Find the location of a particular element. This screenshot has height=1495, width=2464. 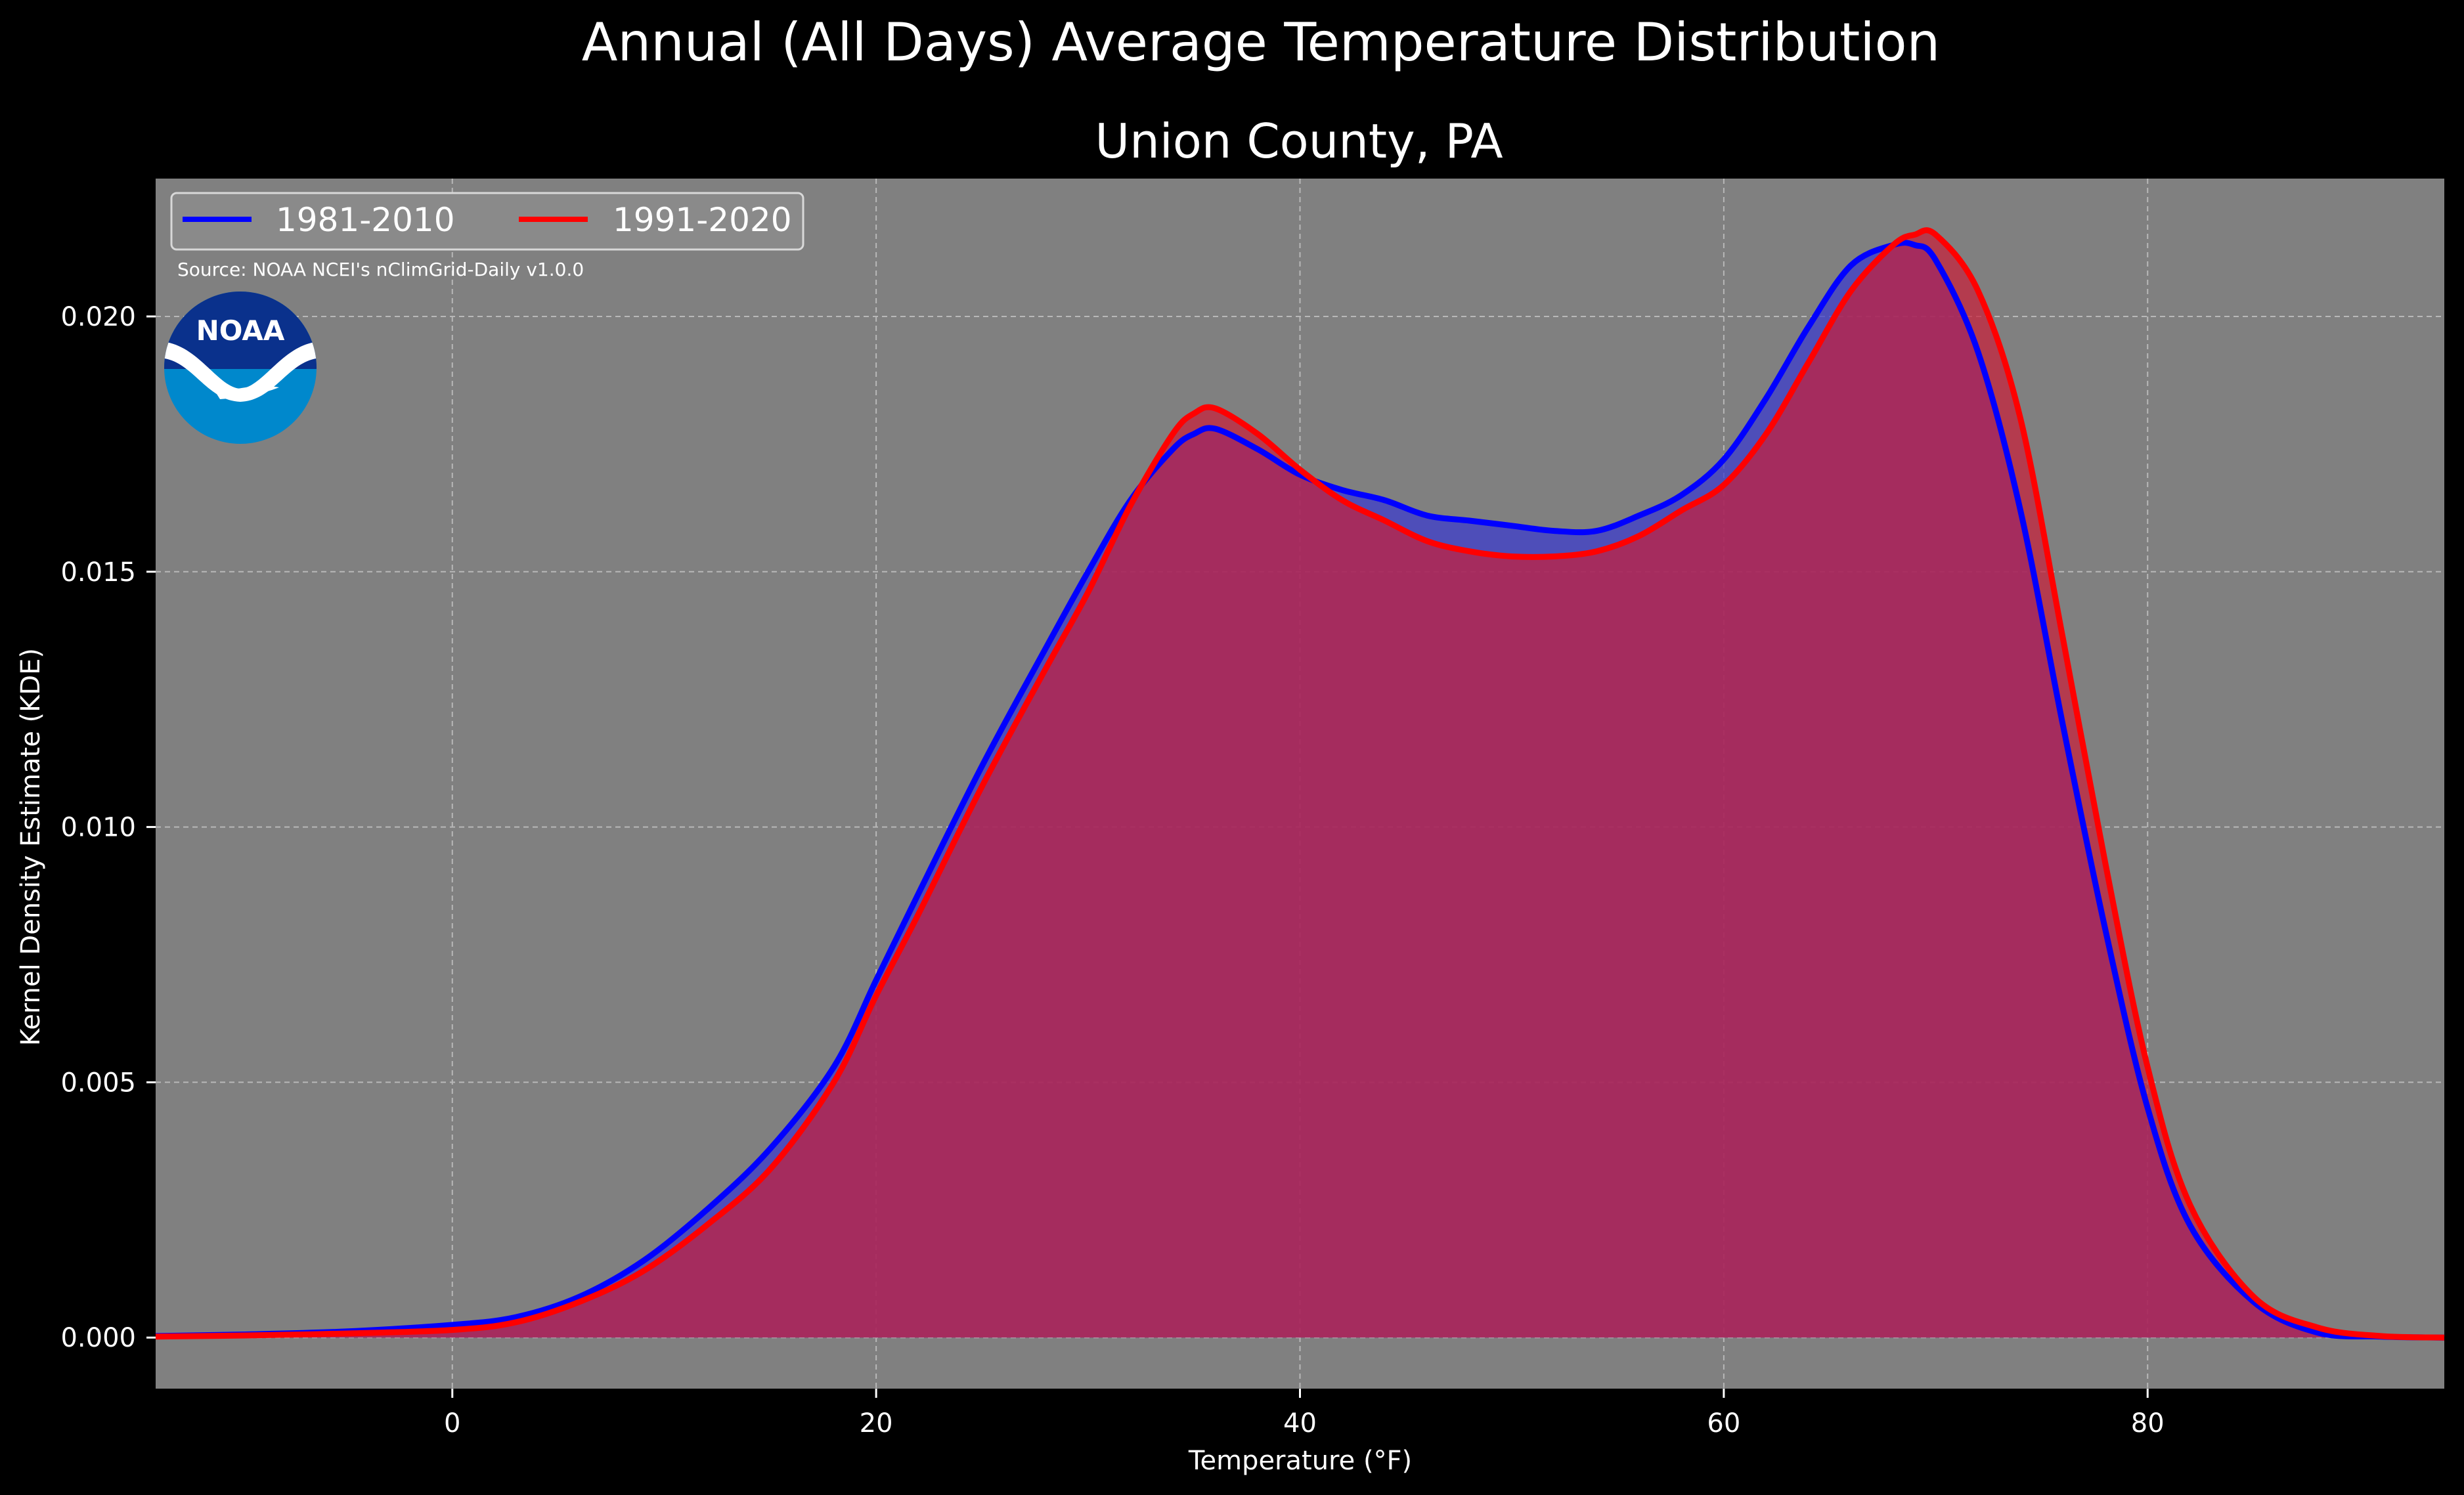

y-tick-label: 0.005 is located at coordinates (98, 1083).